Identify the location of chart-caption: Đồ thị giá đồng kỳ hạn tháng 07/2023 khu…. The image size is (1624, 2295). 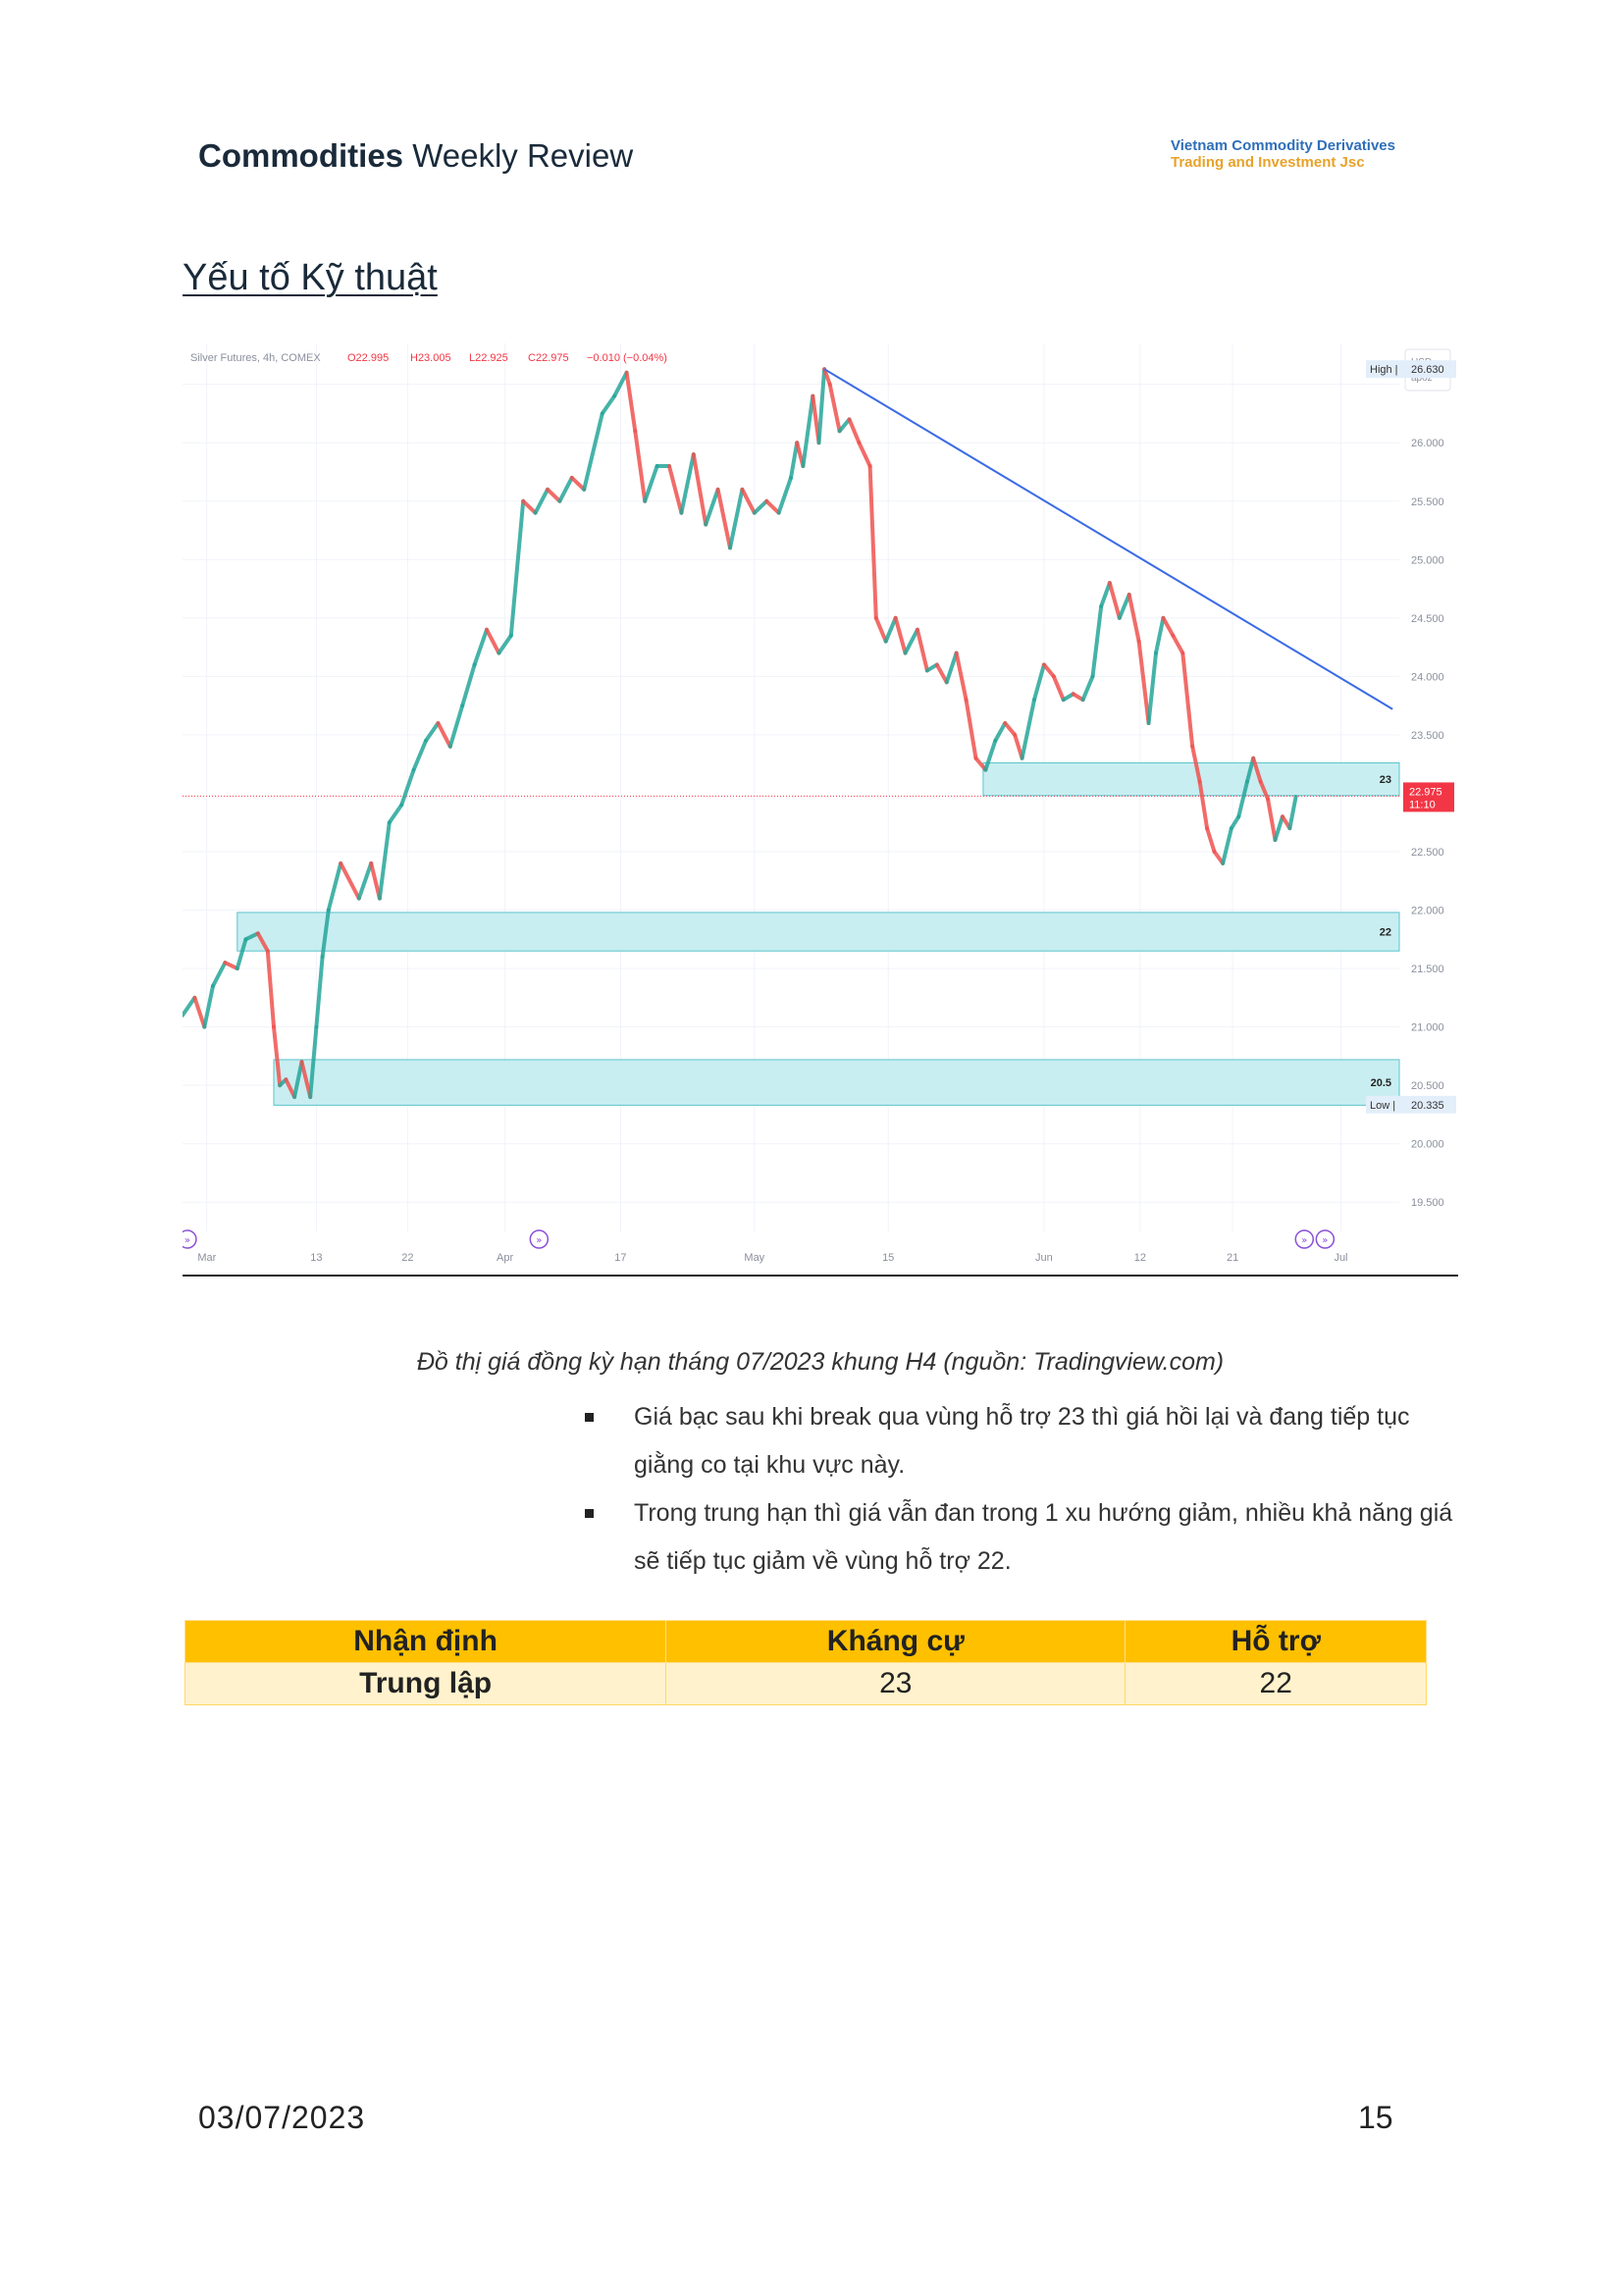
(820, 1362).